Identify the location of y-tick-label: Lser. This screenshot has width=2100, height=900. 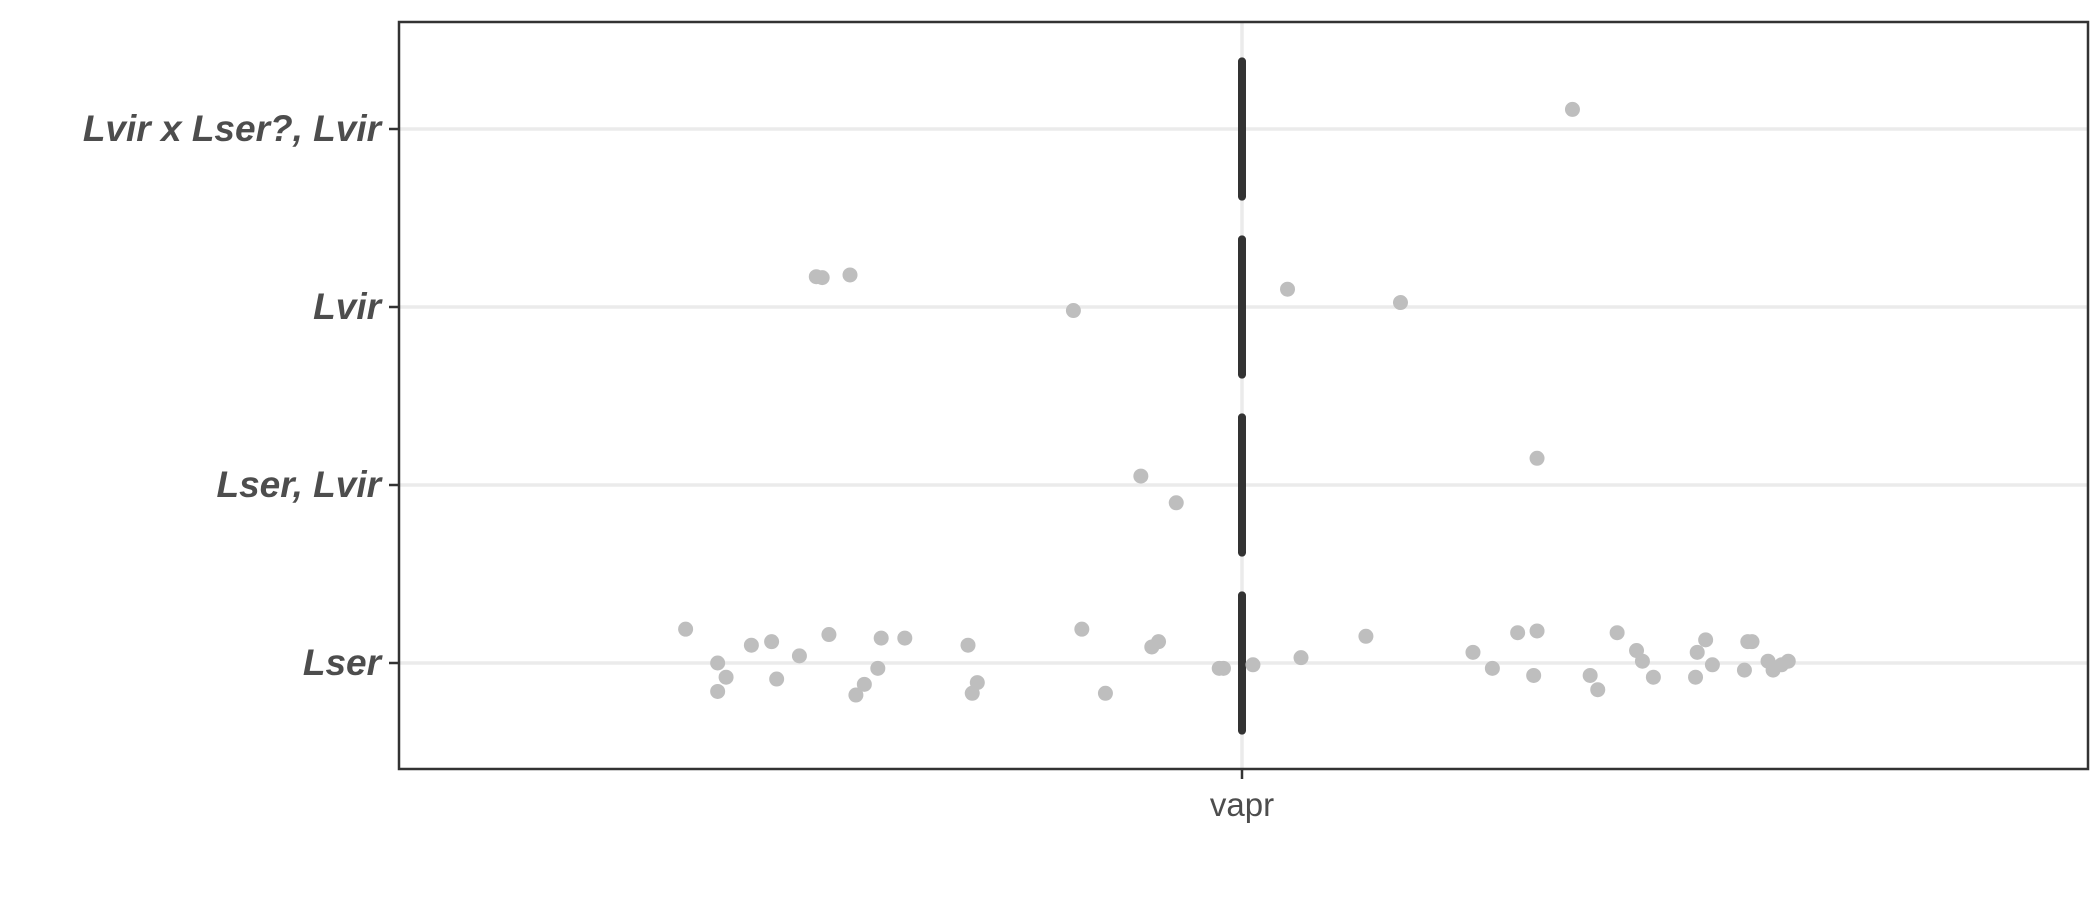
(343, 662).